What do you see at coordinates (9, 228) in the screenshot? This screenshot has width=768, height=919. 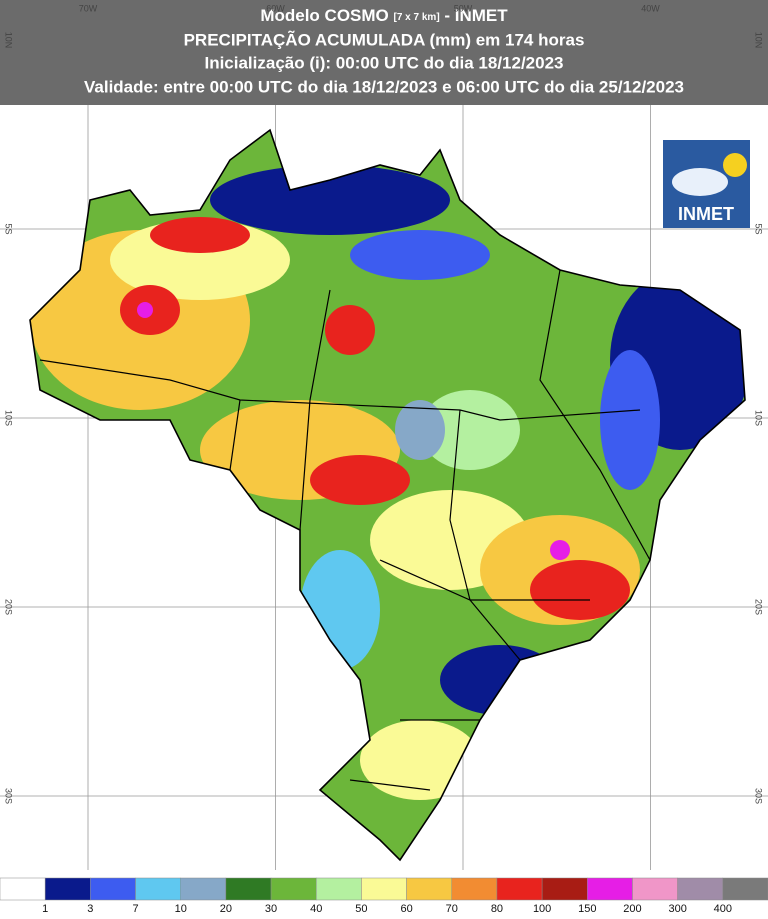 I see `lat-label-left: 5S` at bounding box center [9, 228].